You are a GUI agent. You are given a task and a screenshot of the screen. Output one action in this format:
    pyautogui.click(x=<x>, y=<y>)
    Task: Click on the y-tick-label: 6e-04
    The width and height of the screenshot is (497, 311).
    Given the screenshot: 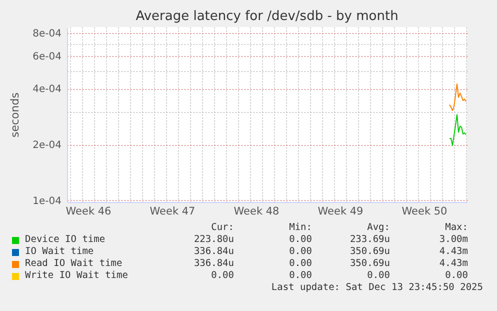 What is the action you would take?
    pyautogui.click(x=47, y=57)
    